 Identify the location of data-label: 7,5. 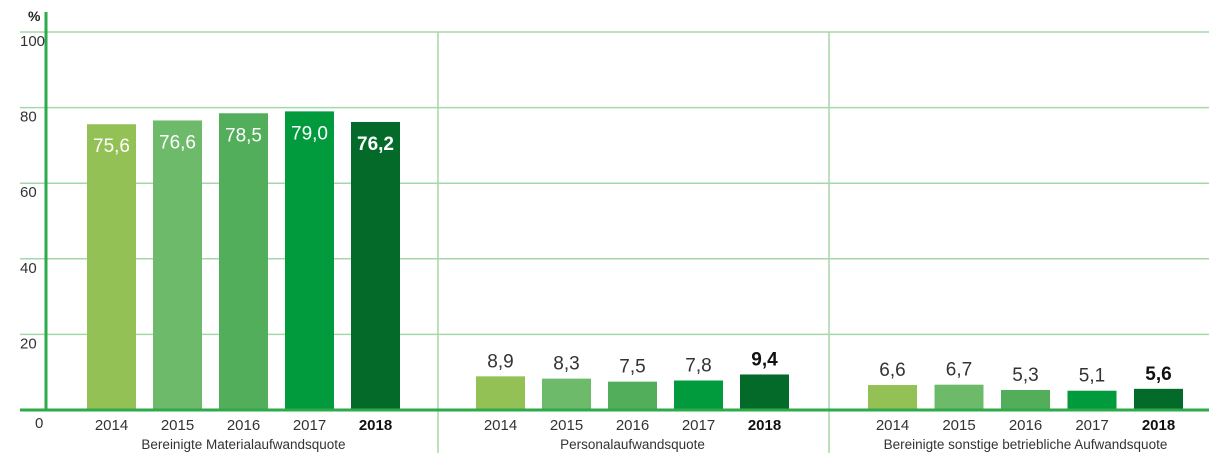
(632, 367).